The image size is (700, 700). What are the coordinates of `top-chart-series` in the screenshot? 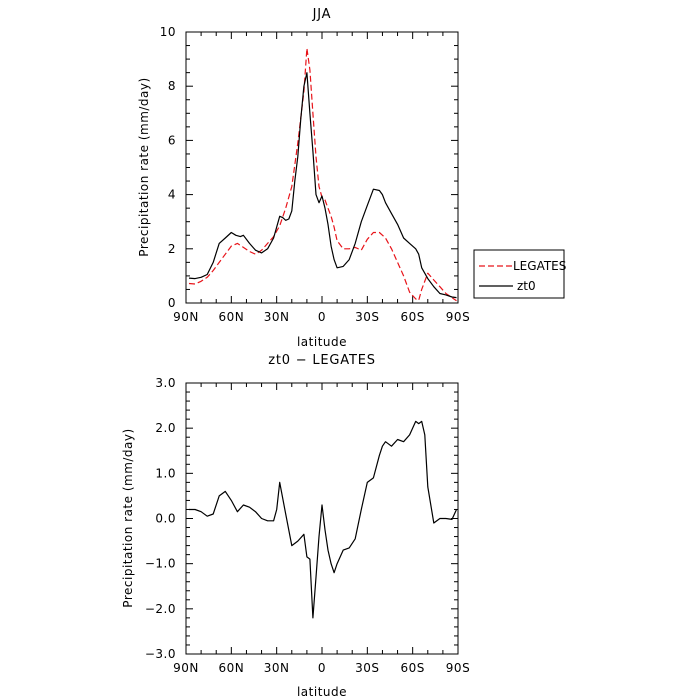 It's located at (322, 174).